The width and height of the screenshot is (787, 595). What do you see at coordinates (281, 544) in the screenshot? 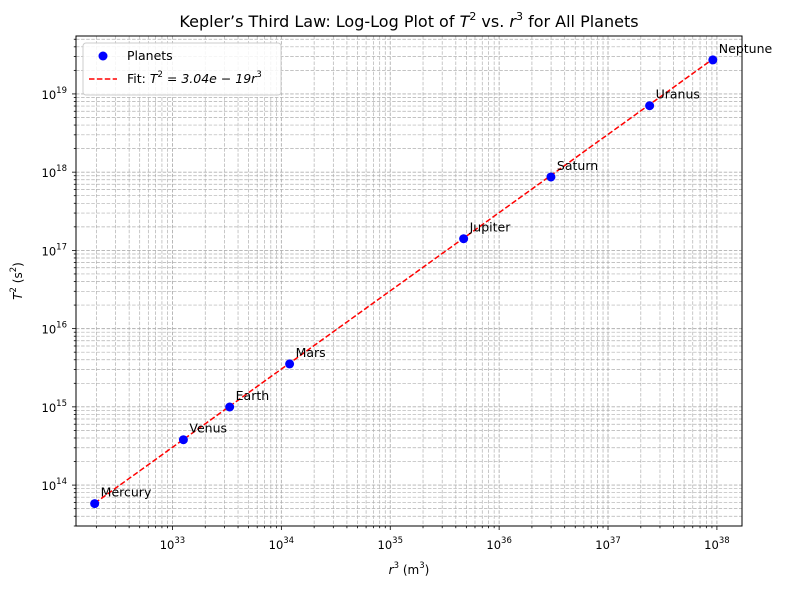
I see `x-tick-label: 1034` at bounding box center [281, 544].